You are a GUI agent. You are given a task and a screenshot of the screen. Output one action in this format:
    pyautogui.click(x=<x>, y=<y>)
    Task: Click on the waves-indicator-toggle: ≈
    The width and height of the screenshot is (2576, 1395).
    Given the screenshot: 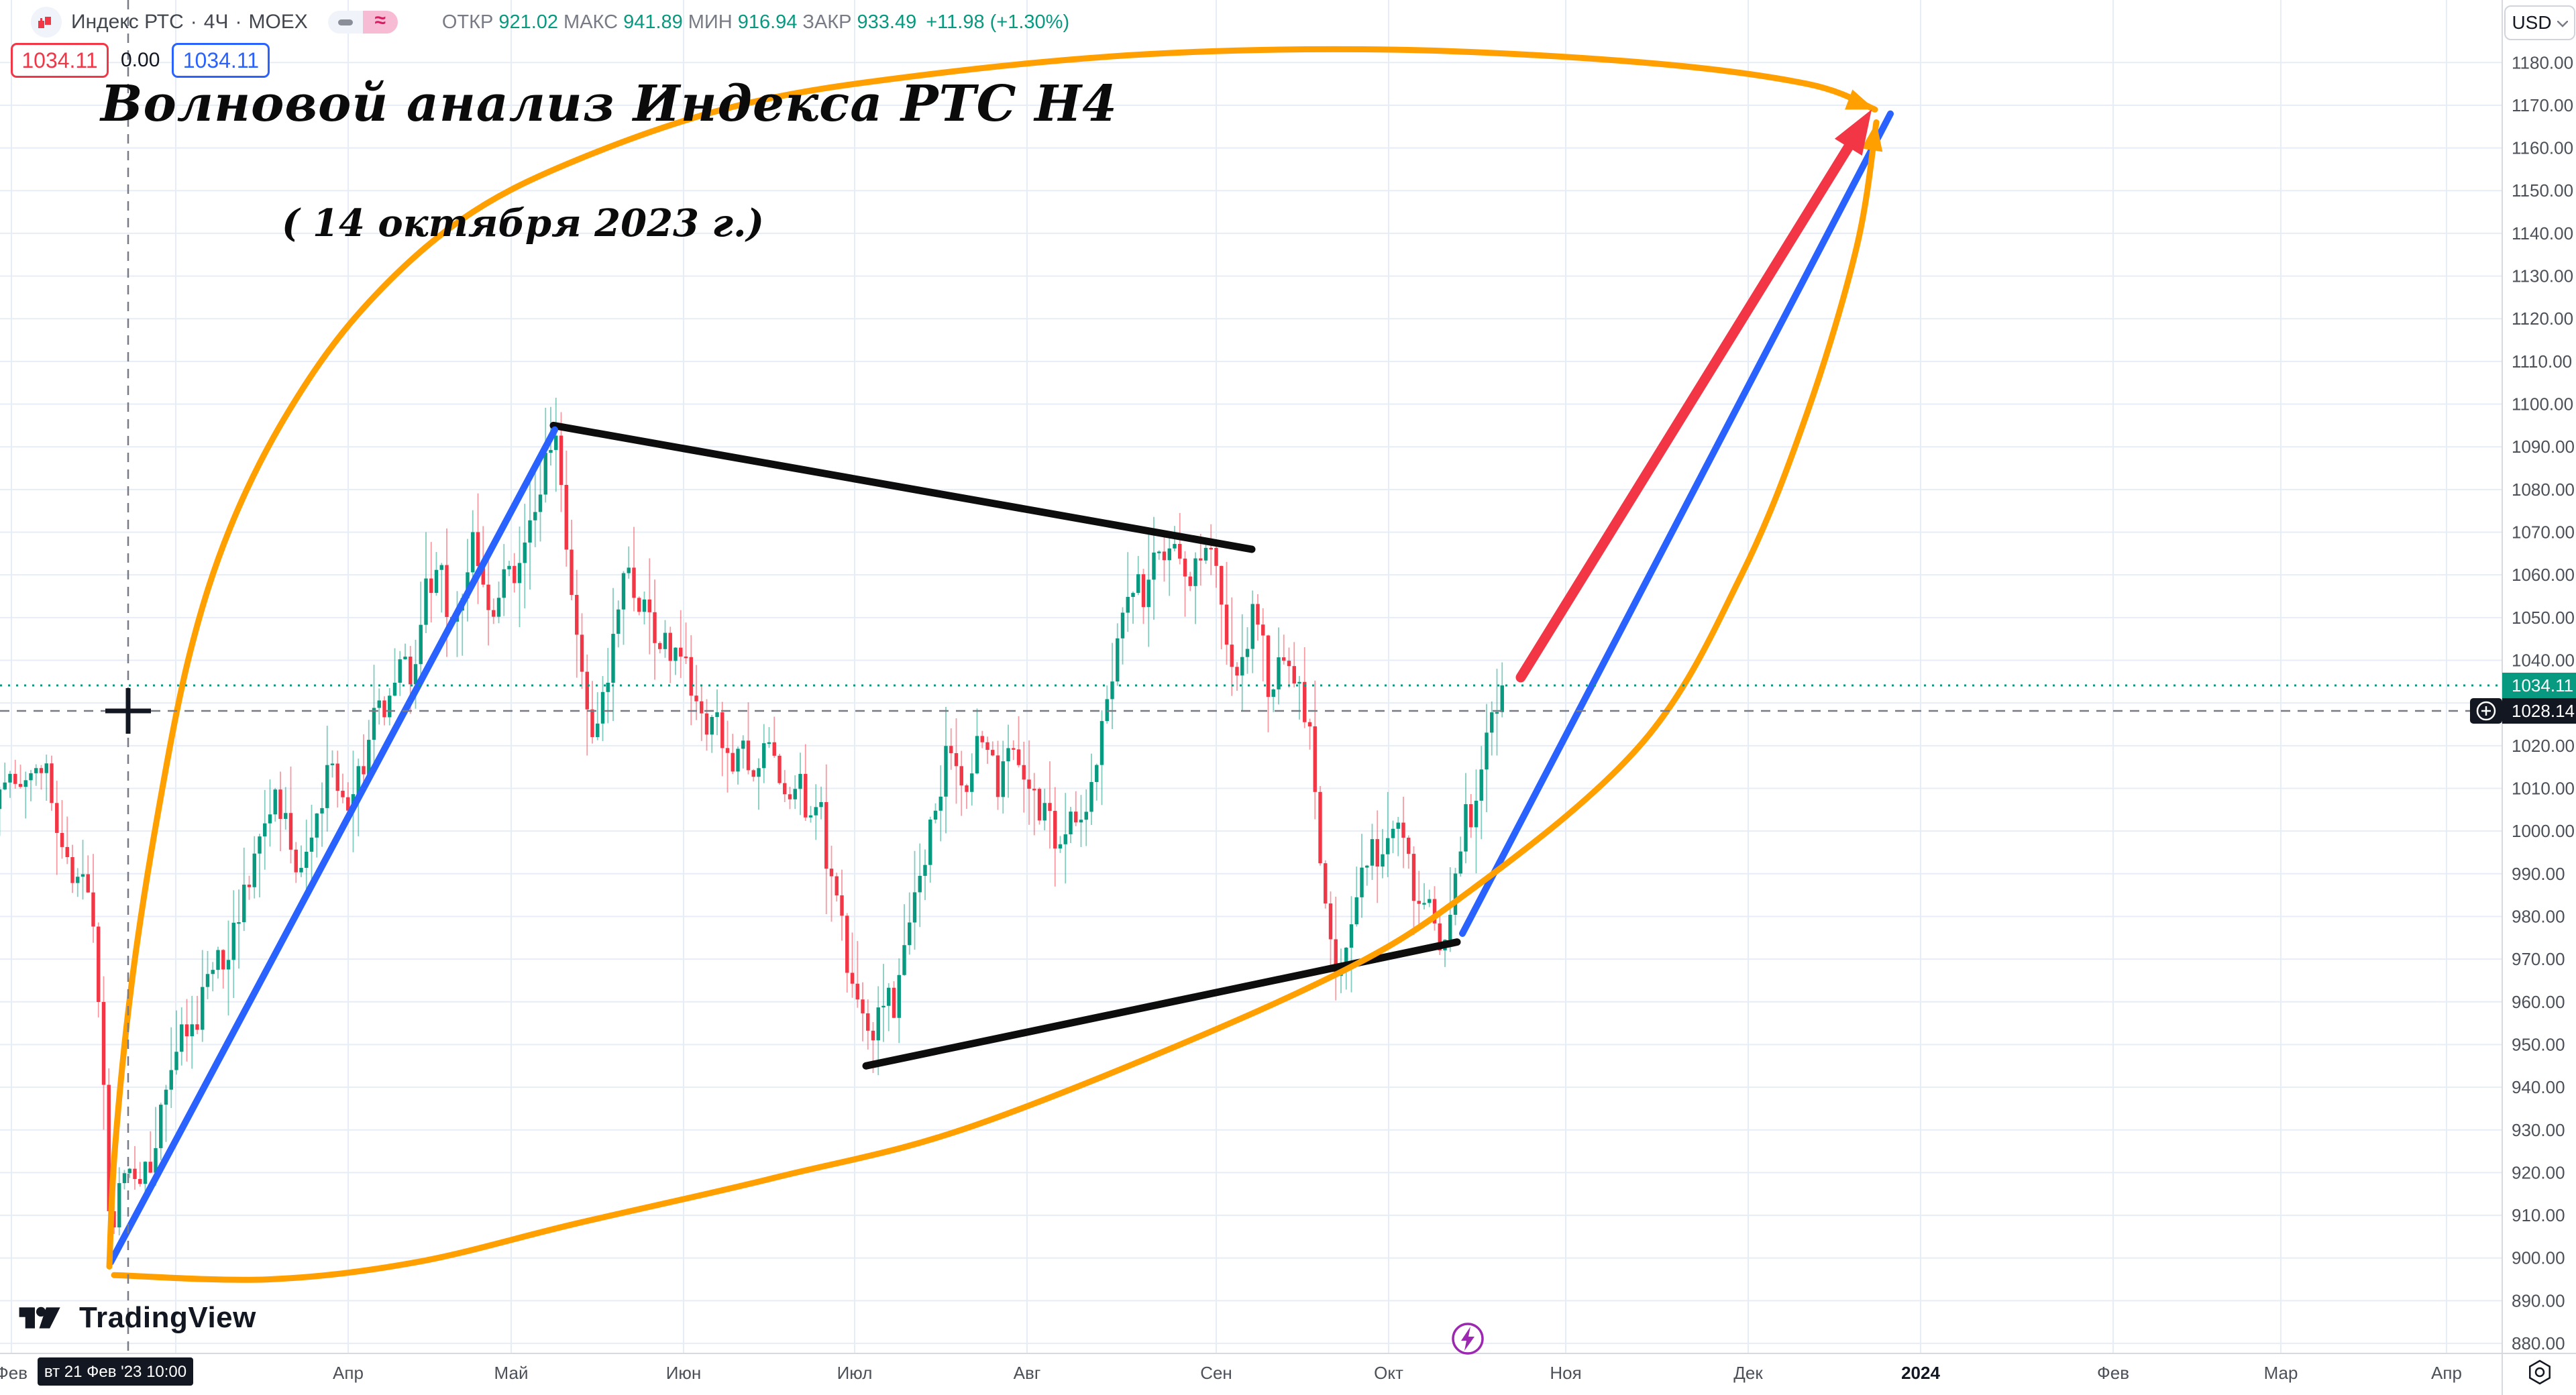 What is the action you would take?
    pyautogui.click(x=380, y=22)
    